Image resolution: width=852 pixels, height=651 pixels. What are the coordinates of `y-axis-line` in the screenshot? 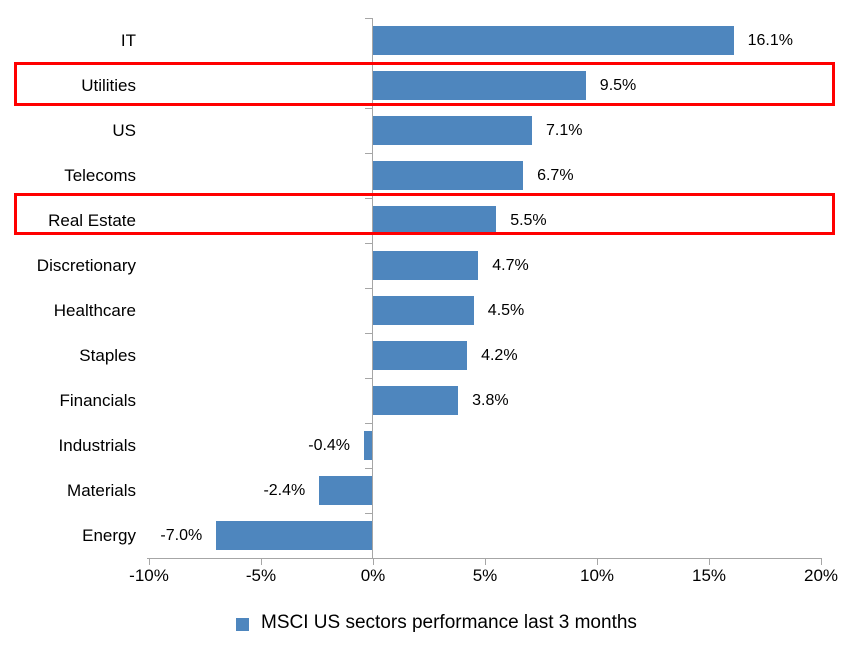 It's located at (372, 288).